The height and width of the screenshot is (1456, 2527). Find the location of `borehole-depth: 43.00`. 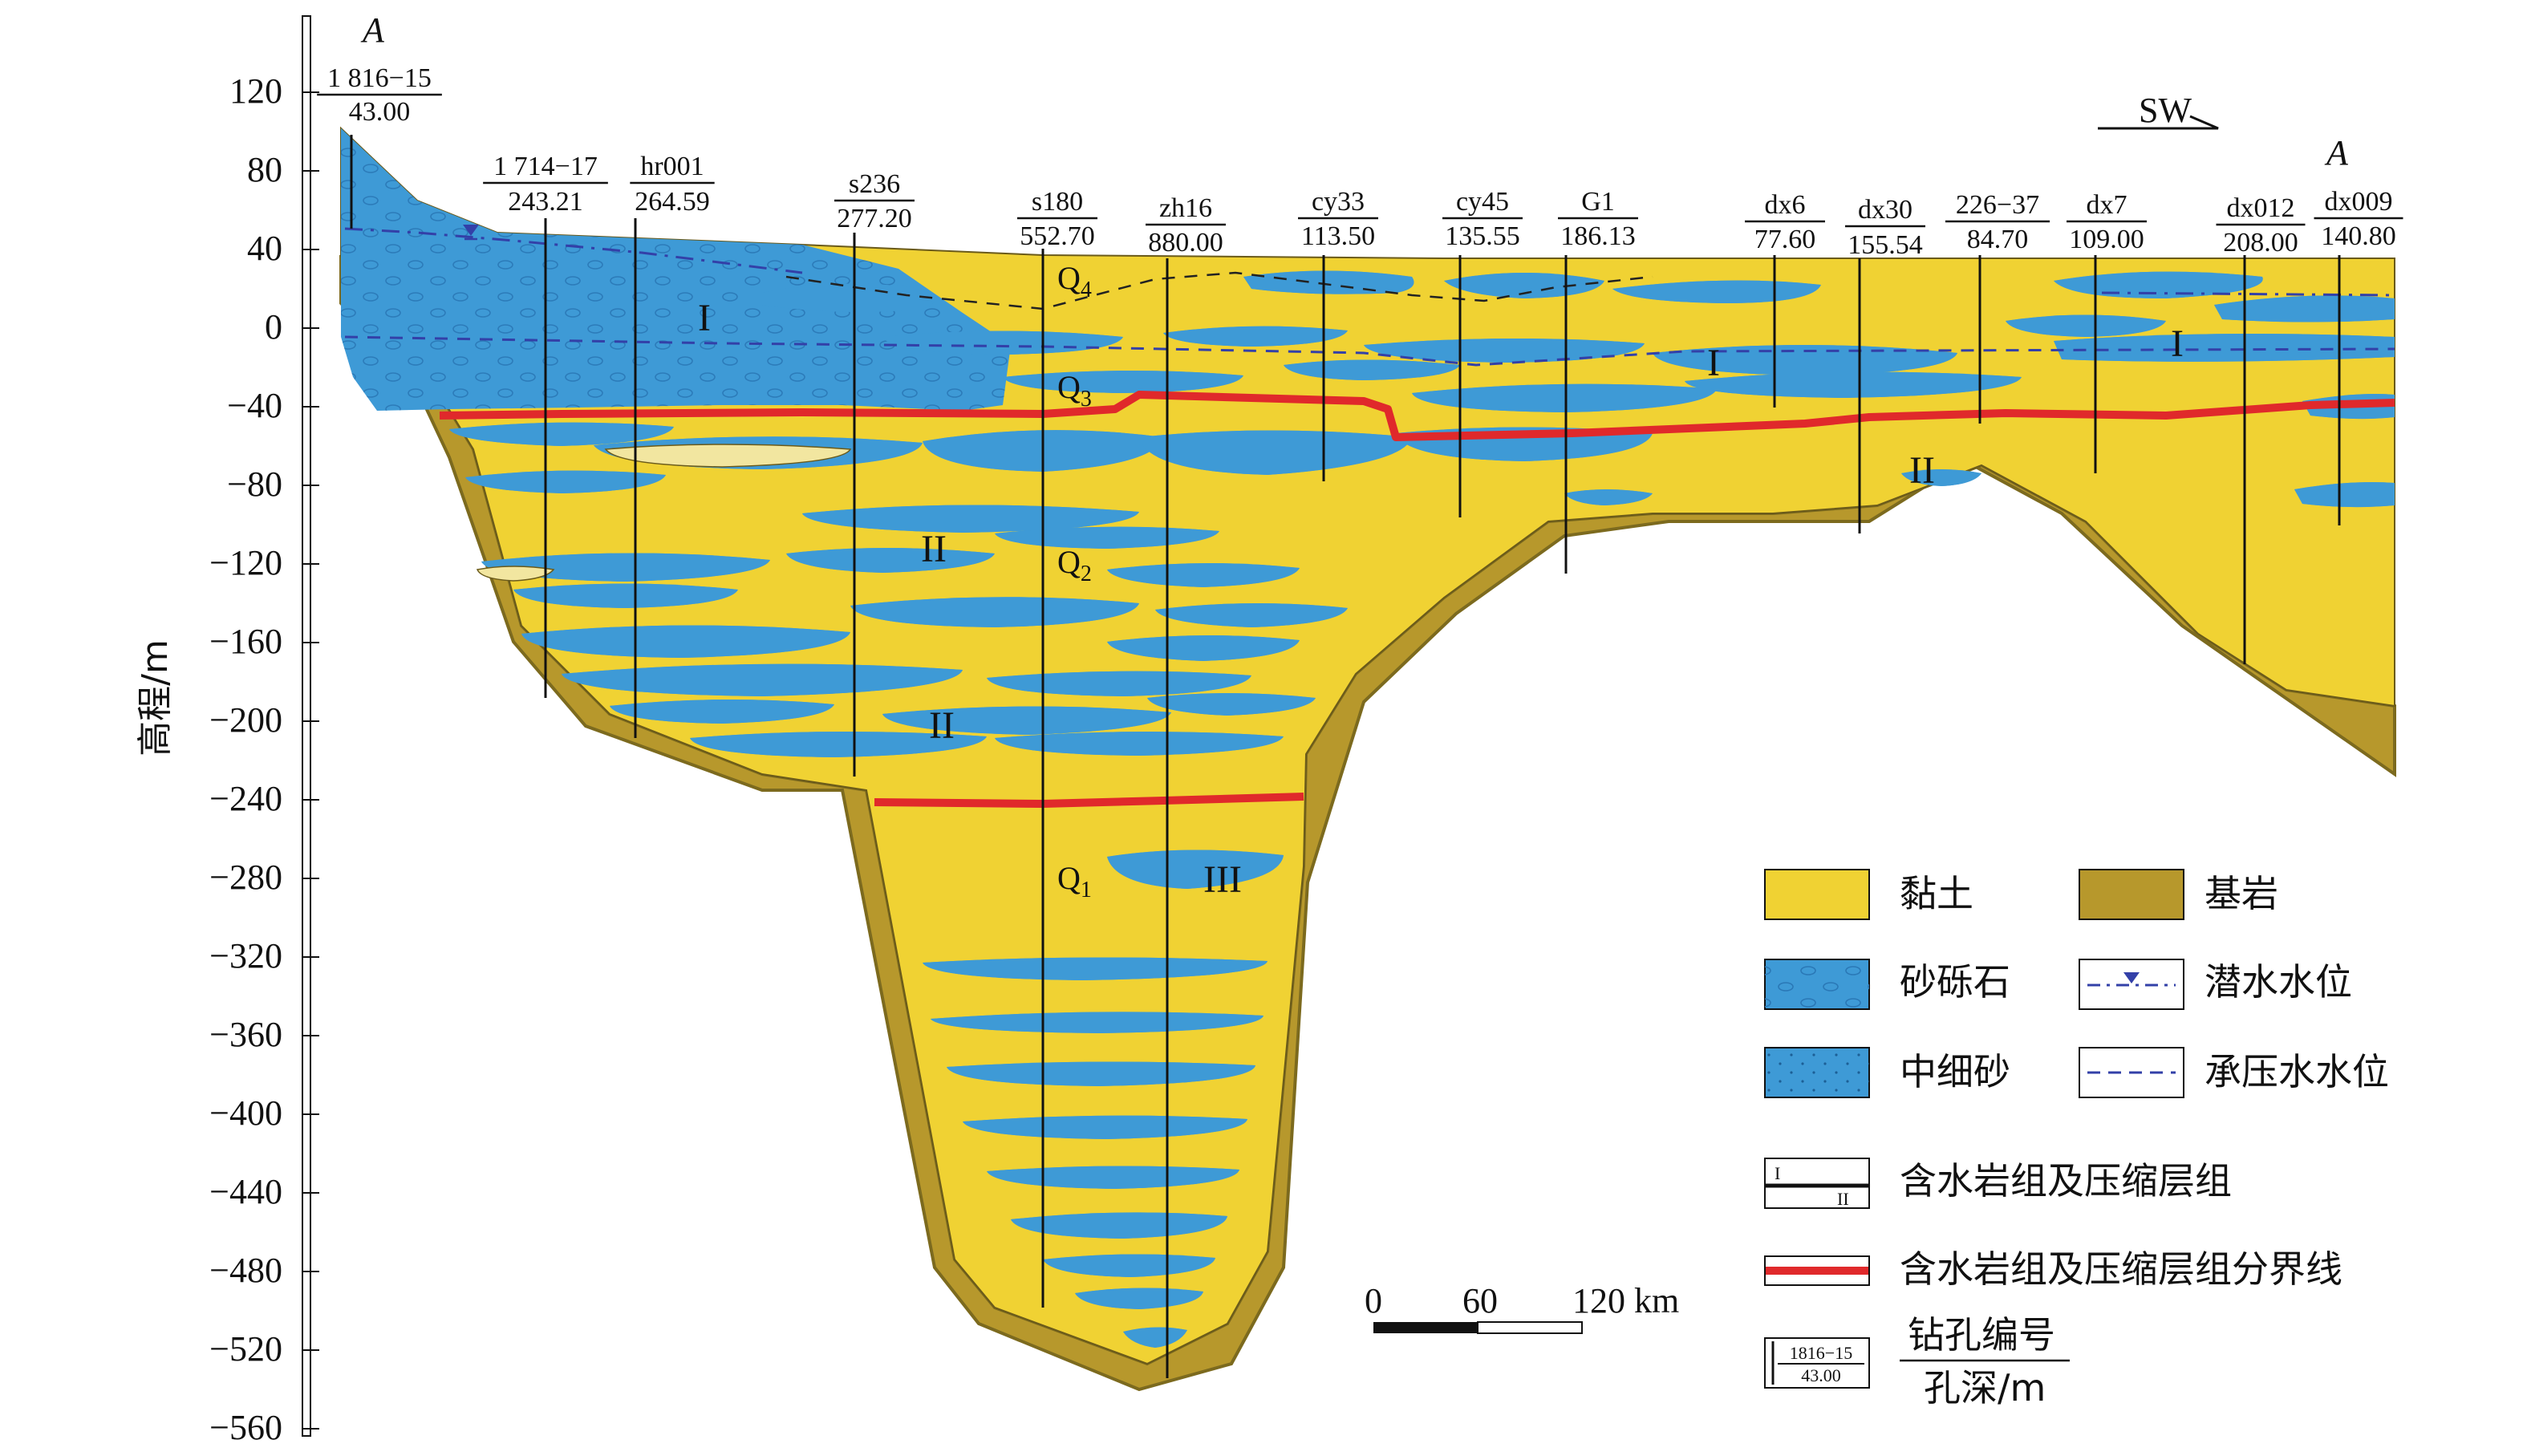

borehole-depth: 43.00 is located at coordinates (380, 112).